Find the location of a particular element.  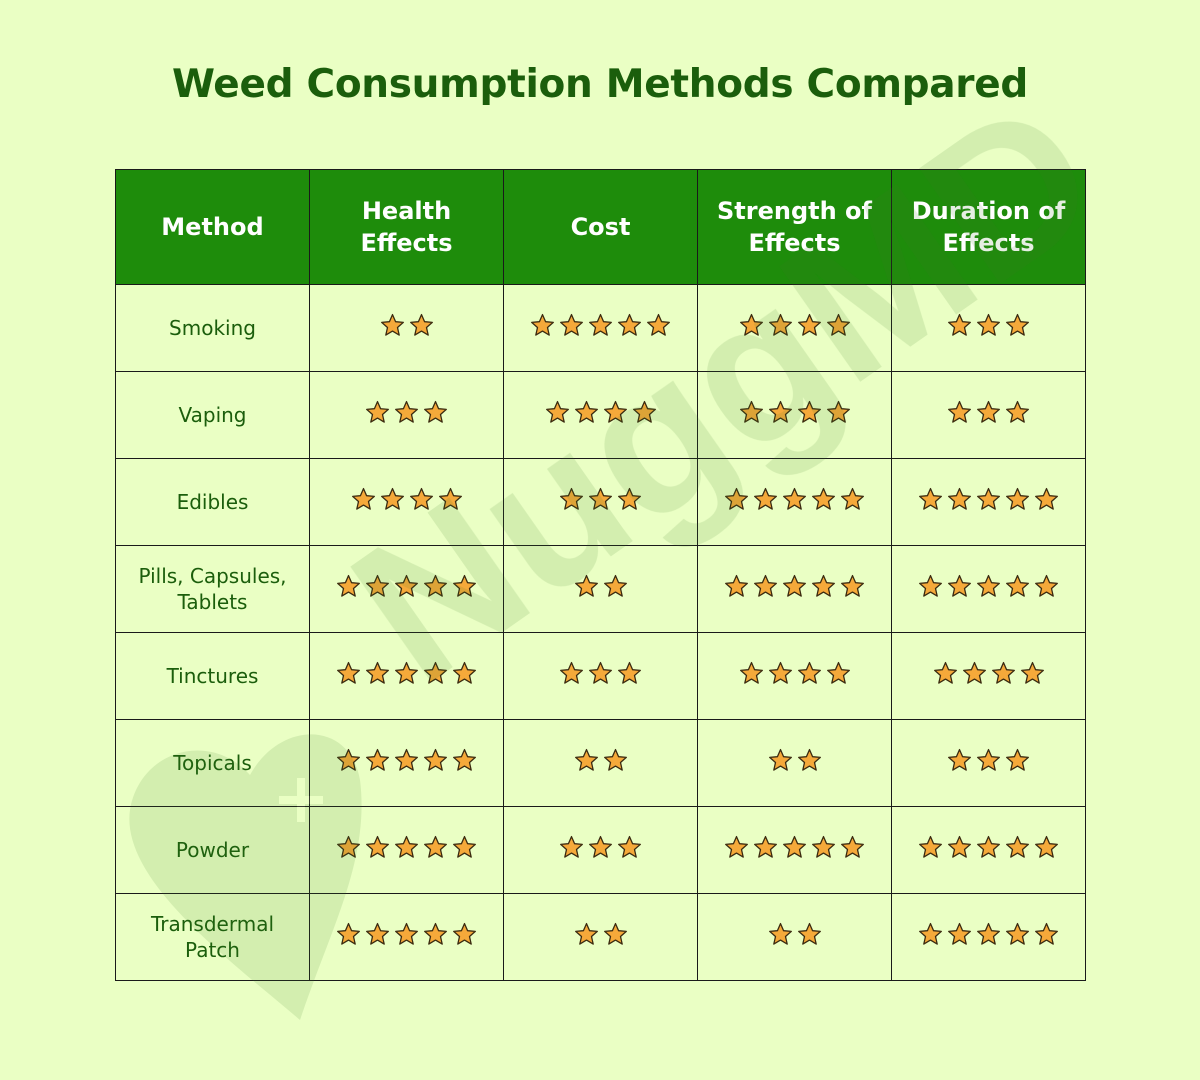

table-row: Pills, Capsules, Tablets is located at coordinates (600, 589).